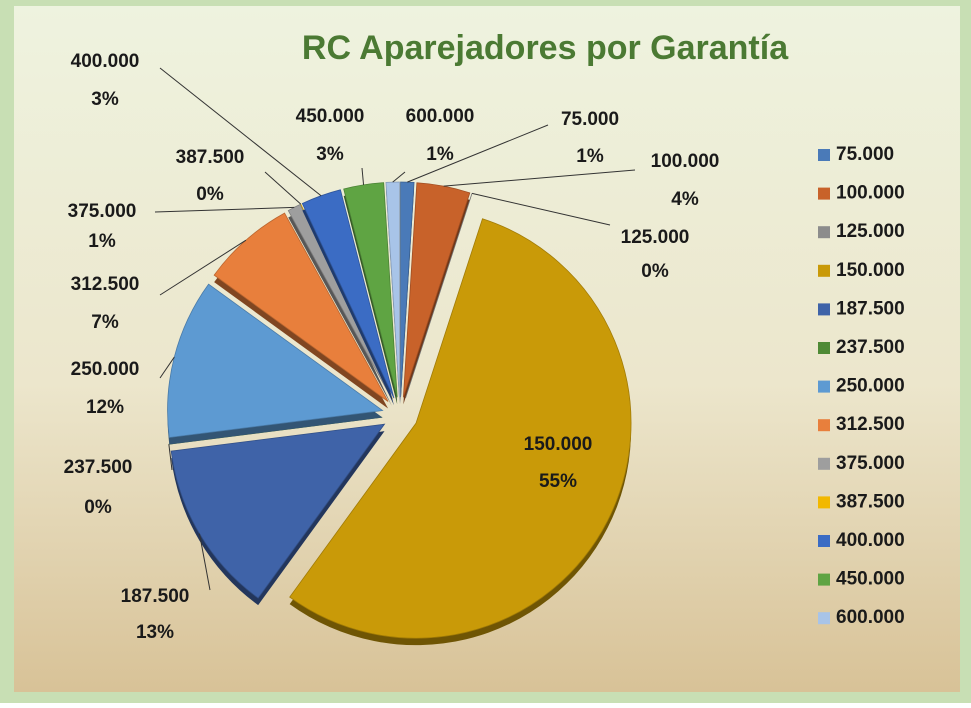 Image resolution: width=971 pixels, height=708 pixels. What do you see at coordinates (685, 199) in the screenshot?
I see `slice-value-label: 4%` at bounding box center [685, 199].